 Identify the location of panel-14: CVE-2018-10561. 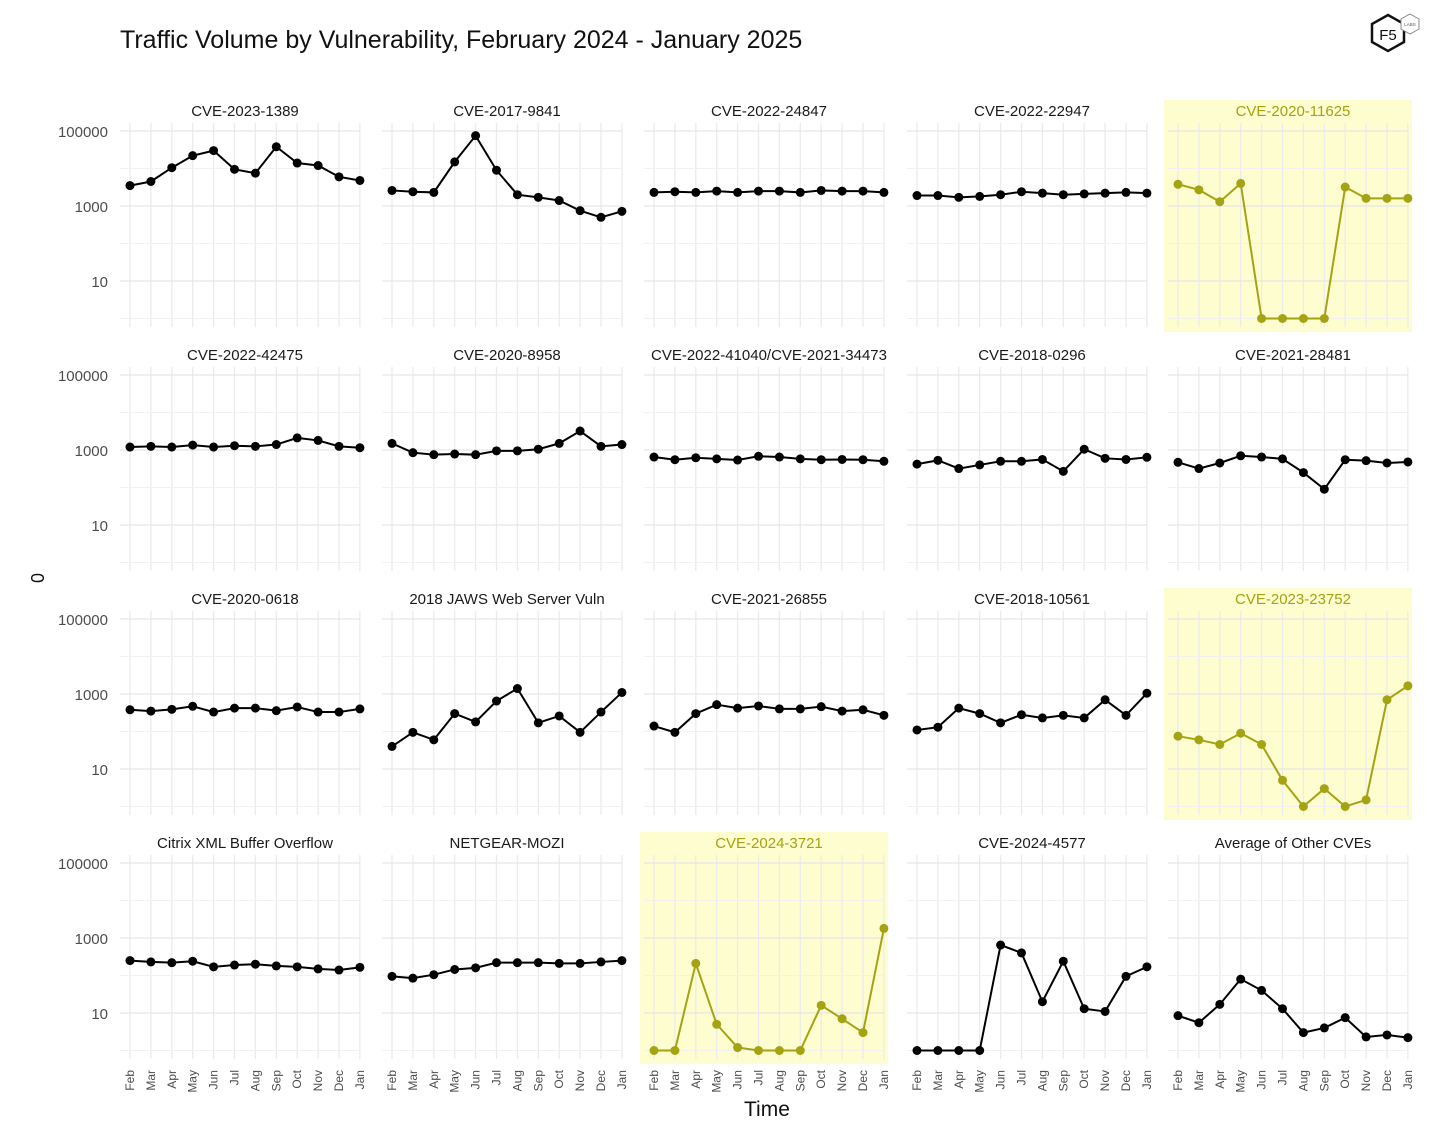
(1029, 703).